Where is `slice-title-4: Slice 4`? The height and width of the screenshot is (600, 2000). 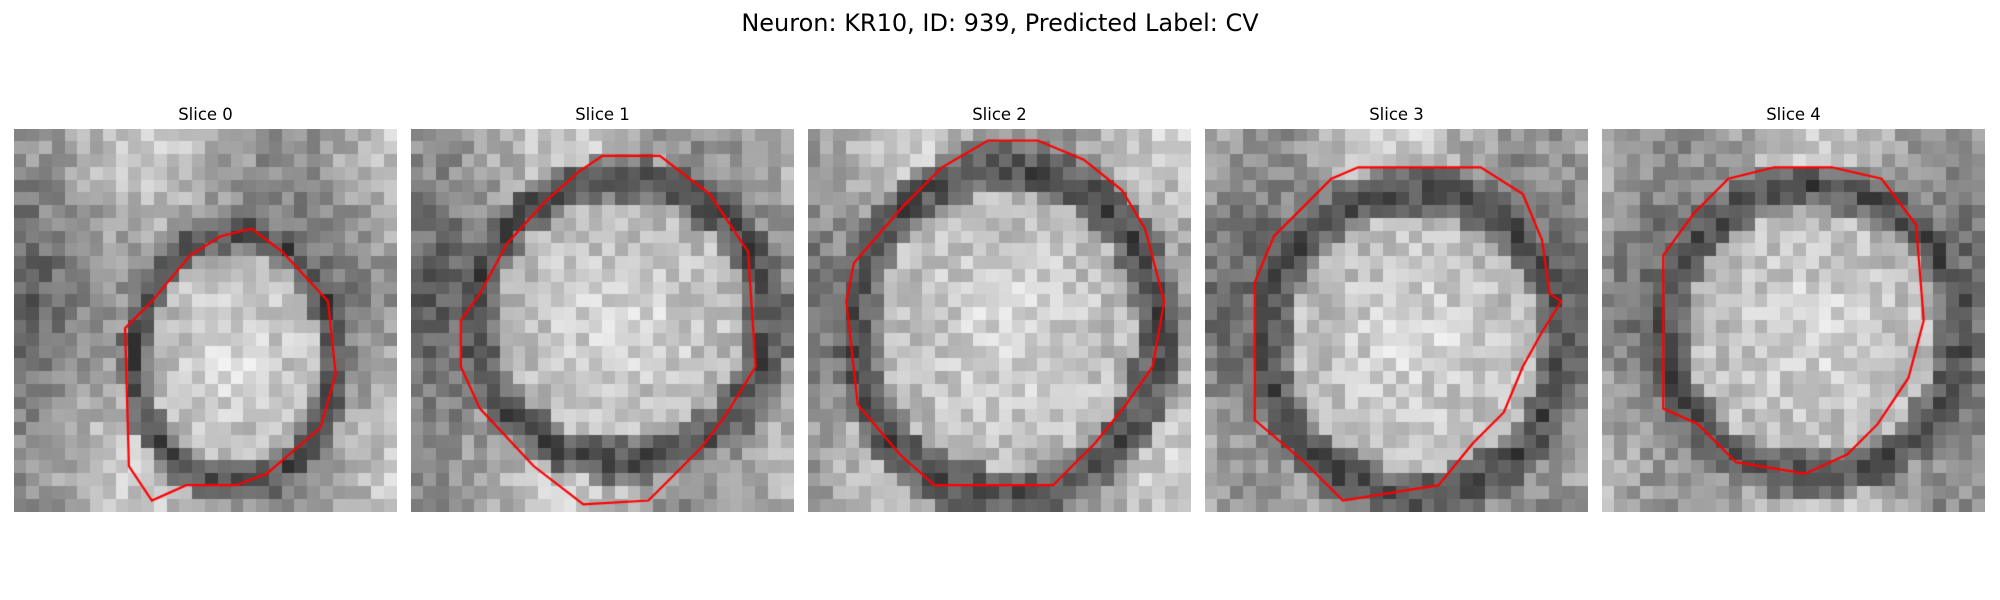 slice-title-4: Slice 4 is located at coordinates (1793, 114).